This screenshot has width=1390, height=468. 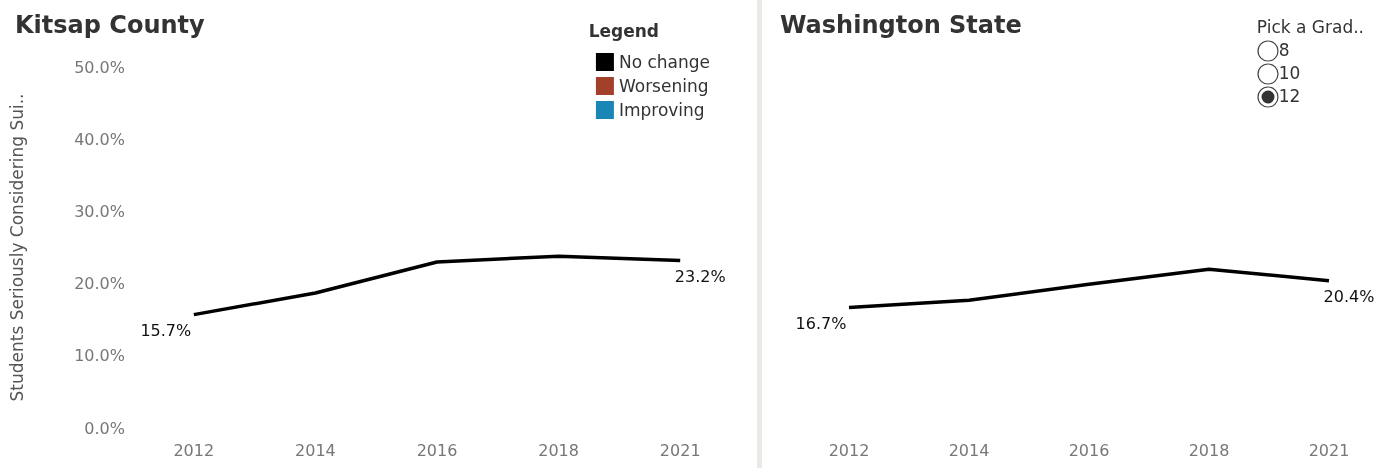 What do you see at coordinates (166, 331) in the screenshot?
I see `data-label: 15.7%` at bounding box center [166, 331].